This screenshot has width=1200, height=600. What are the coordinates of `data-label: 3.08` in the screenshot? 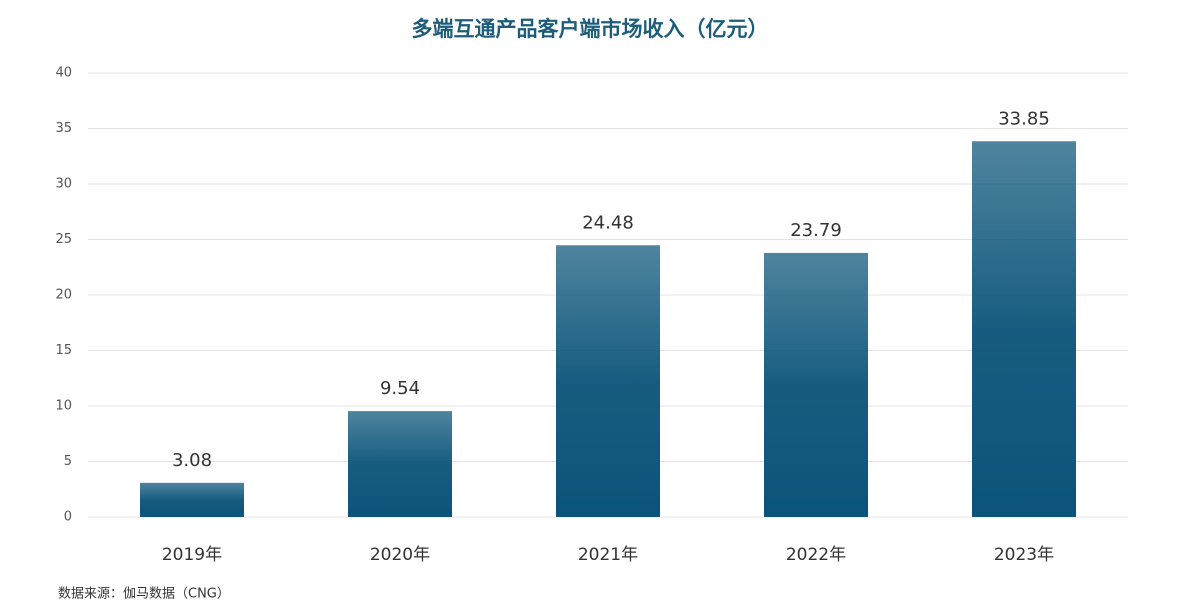 It's located at (192, 460).